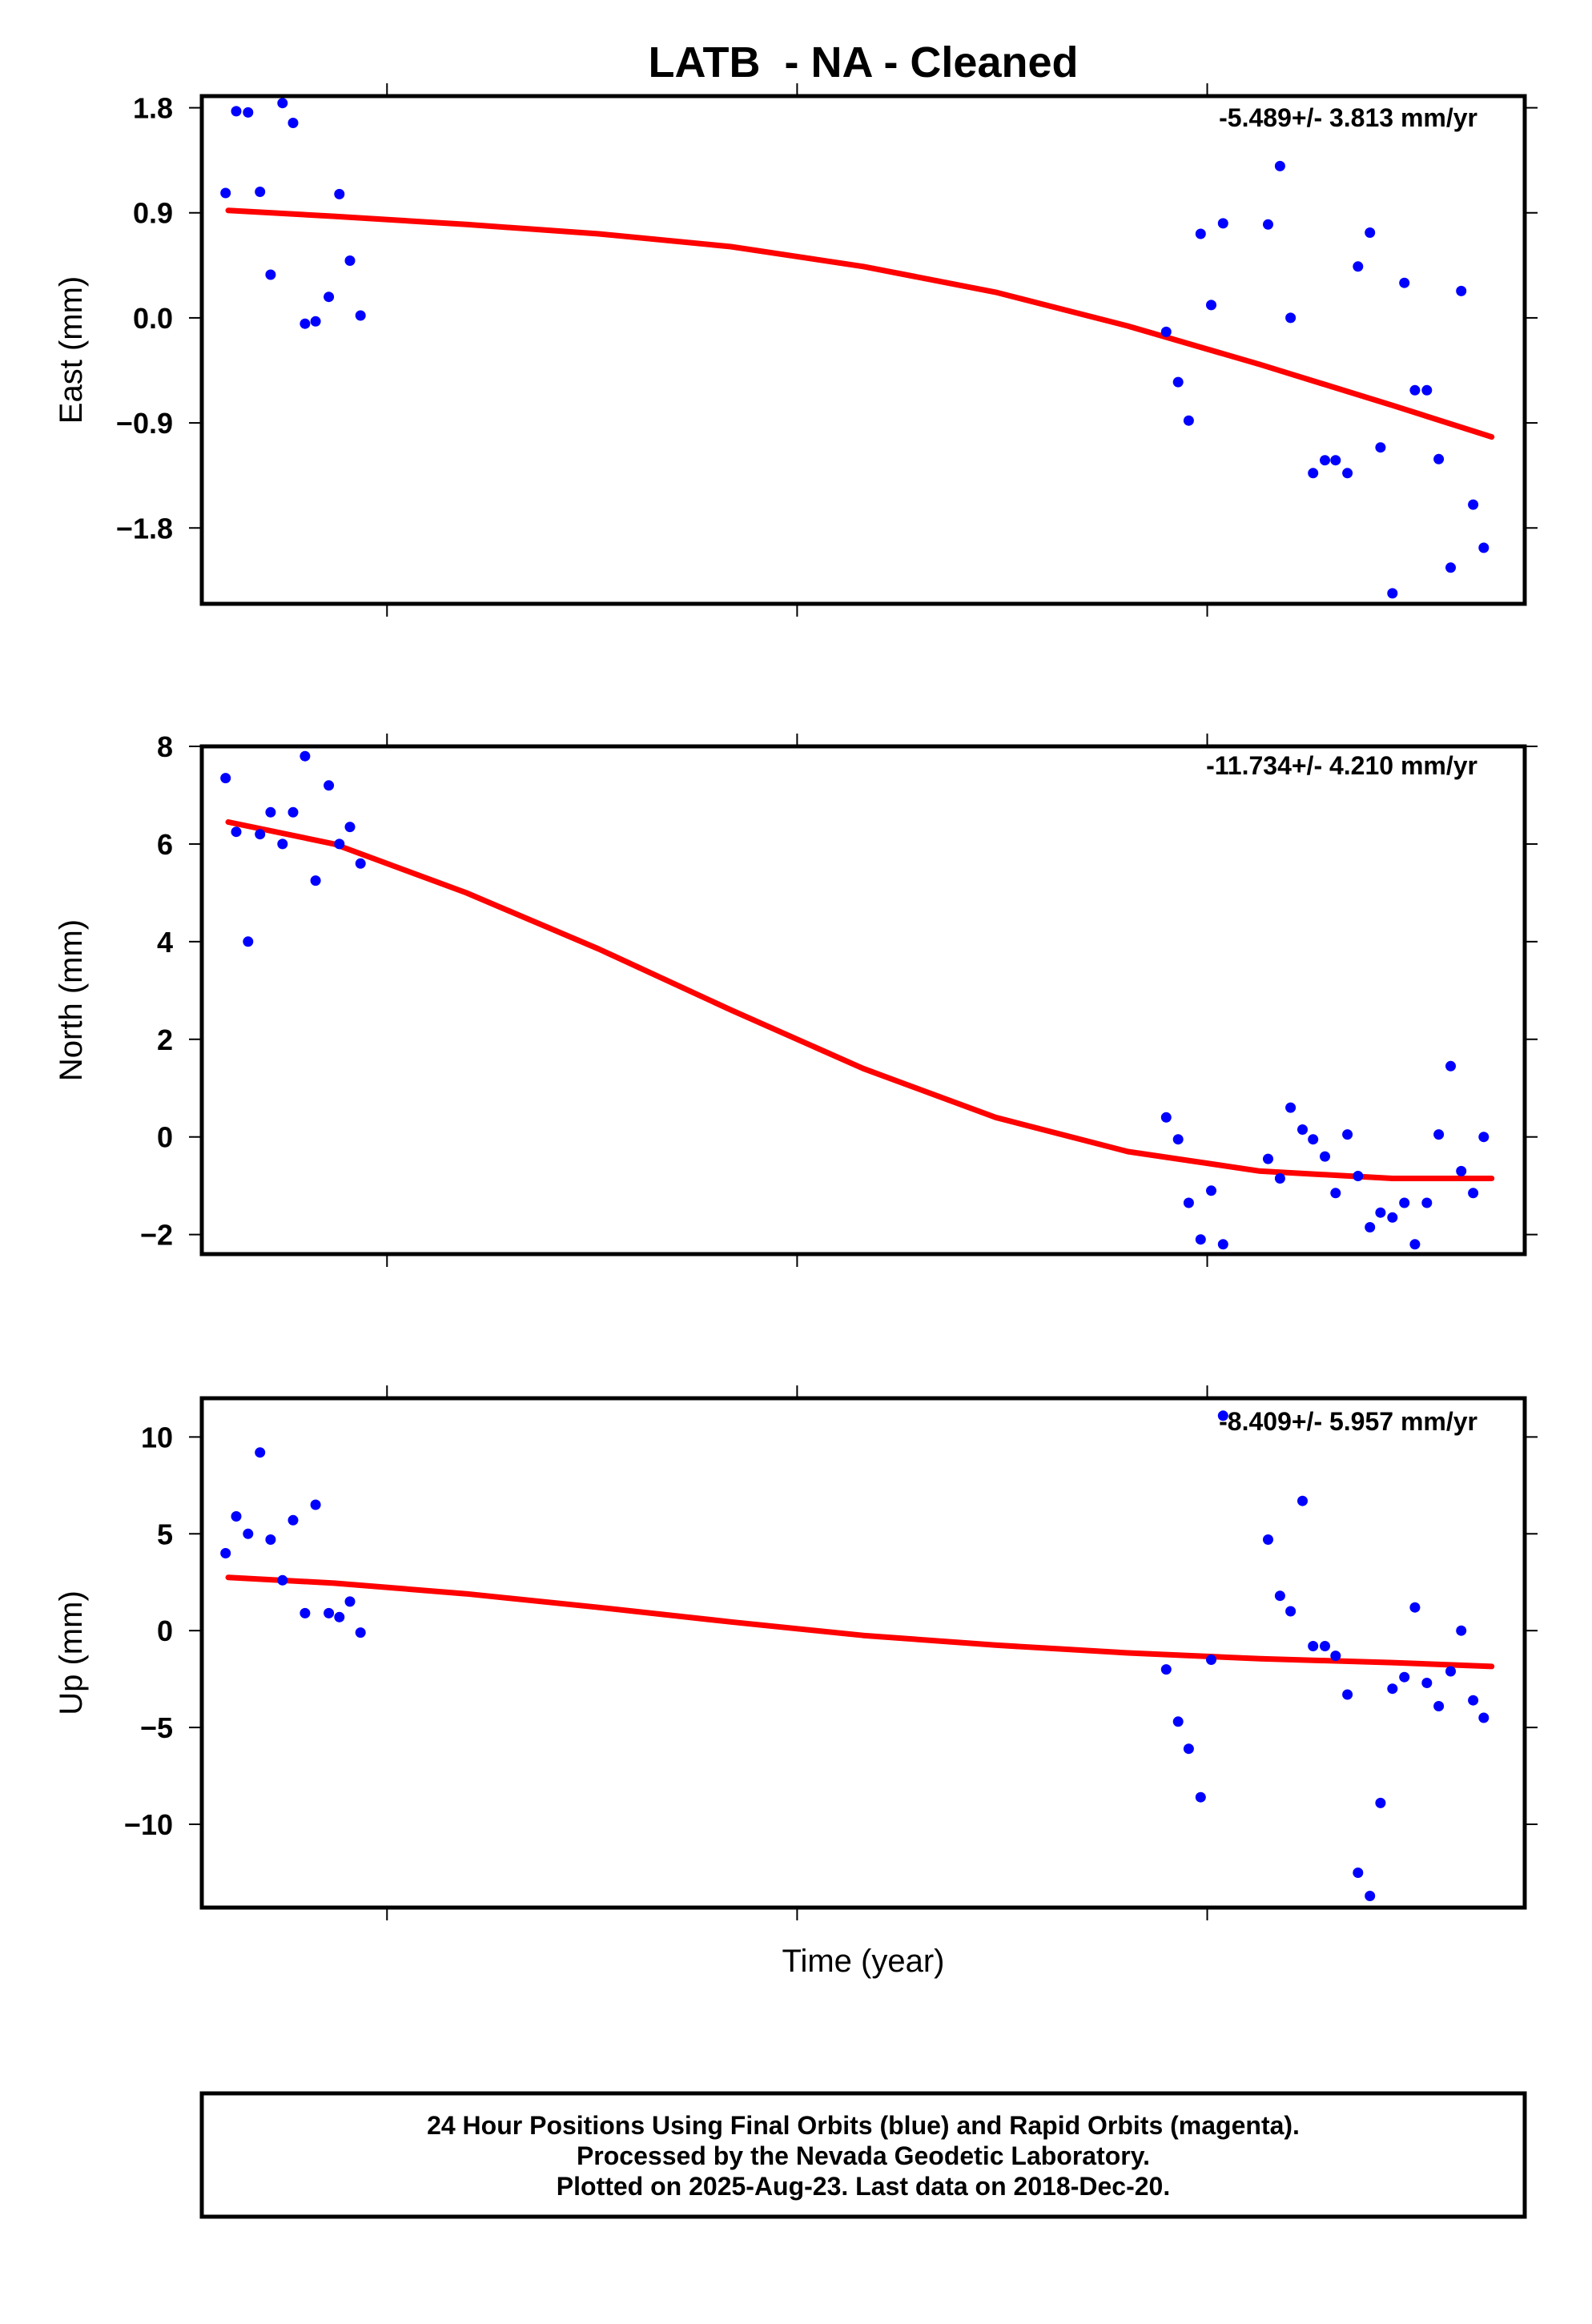 Image resolution: width=1592 pixels, height=2324 pixels. Describe the element at coordinates (1348, 118) in the screenshot. I see `east-rate-label: -5.489+/- 3.813 mm/yr` at that location.